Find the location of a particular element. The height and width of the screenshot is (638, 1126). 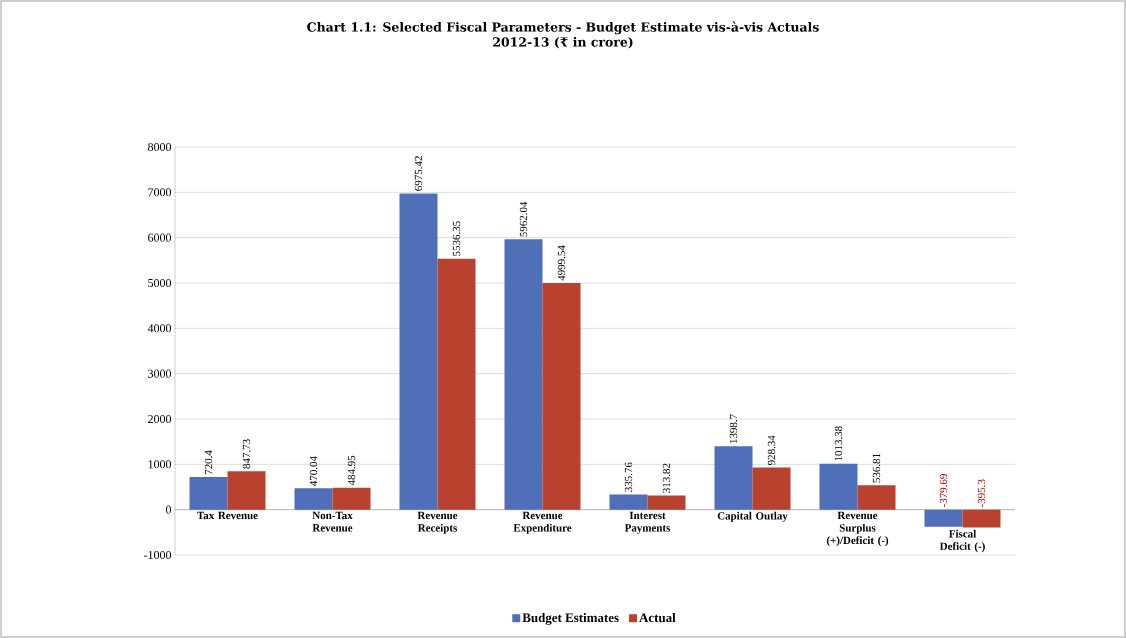

data-label: 928.34 is located at coordinates (771, 450).